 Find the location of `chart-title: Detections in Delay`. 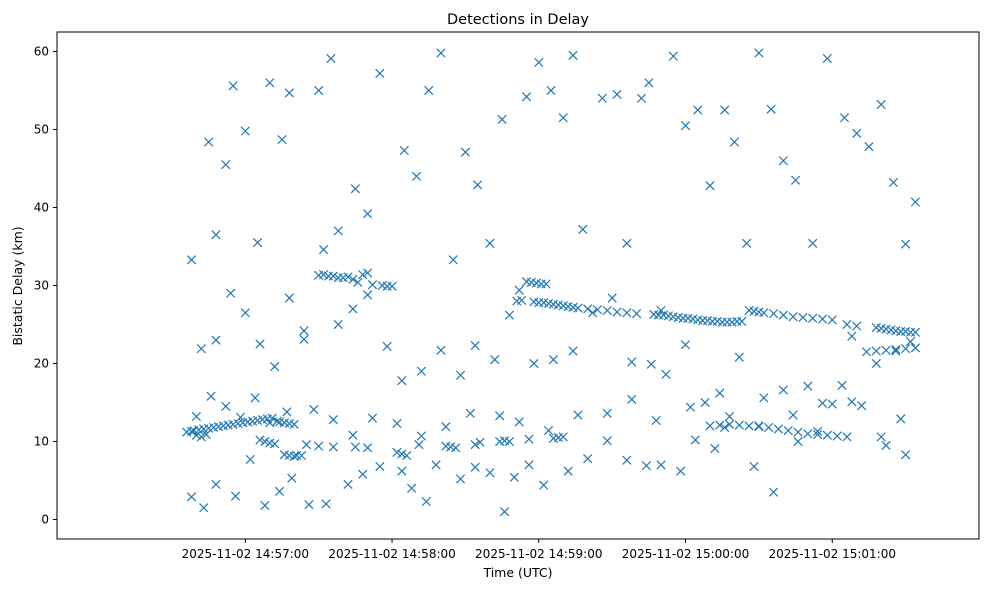

chart-title: Detections in Delay is located at coordinates (518, 20).